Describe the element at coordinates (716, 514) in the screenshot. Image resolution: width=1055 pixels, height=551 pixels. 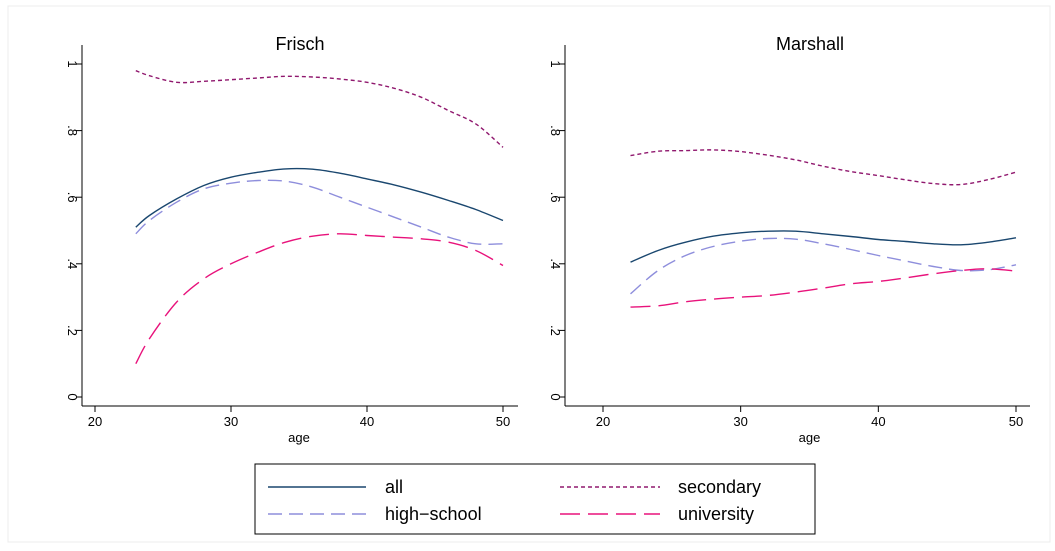
I see `legend-label: university` at that location.